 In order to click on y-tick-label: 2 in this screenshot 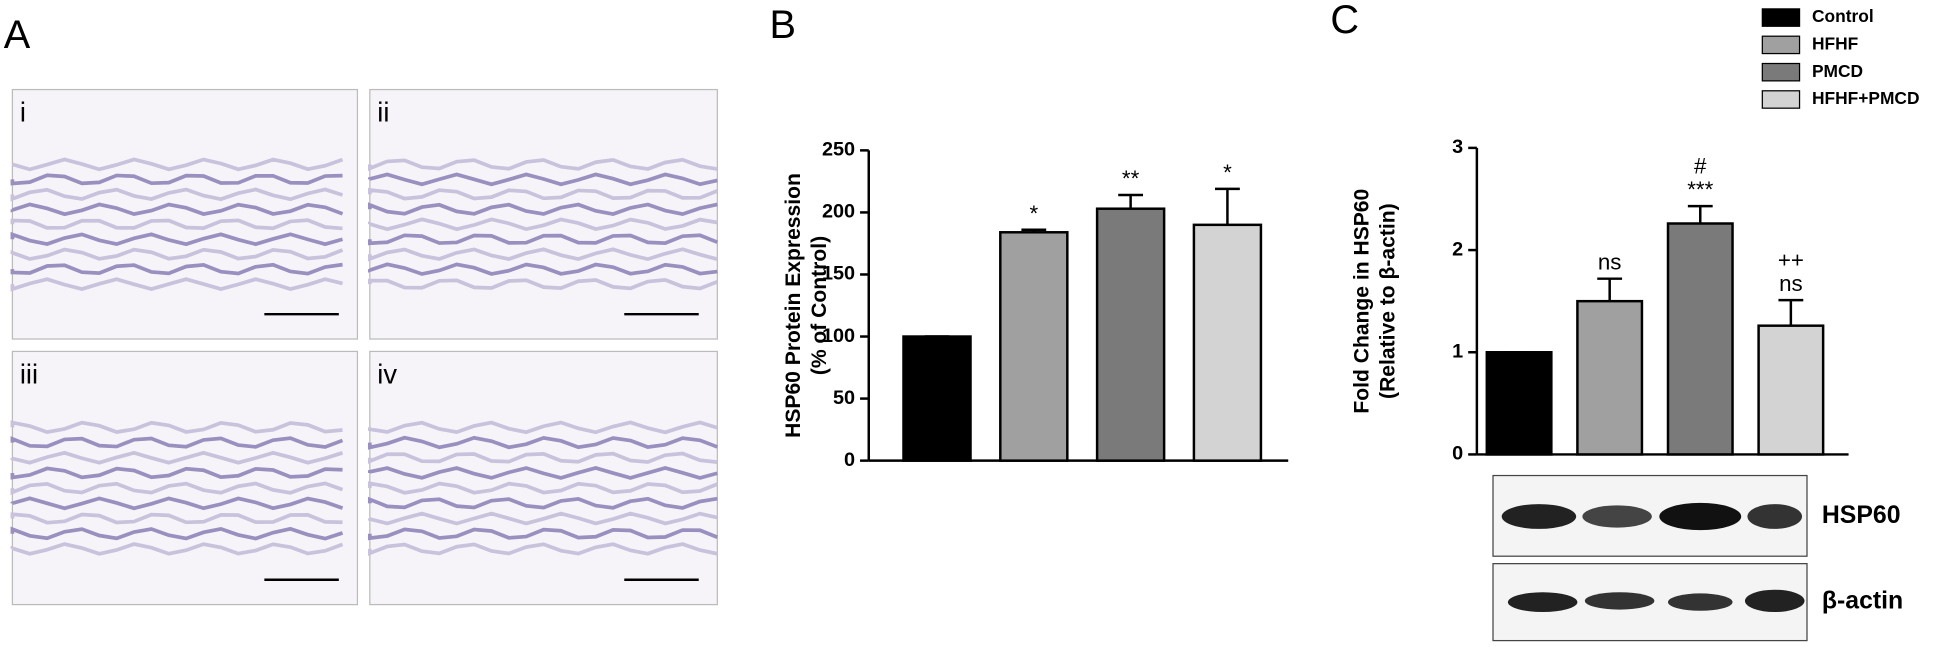, I will do `click(1457, 249)`.